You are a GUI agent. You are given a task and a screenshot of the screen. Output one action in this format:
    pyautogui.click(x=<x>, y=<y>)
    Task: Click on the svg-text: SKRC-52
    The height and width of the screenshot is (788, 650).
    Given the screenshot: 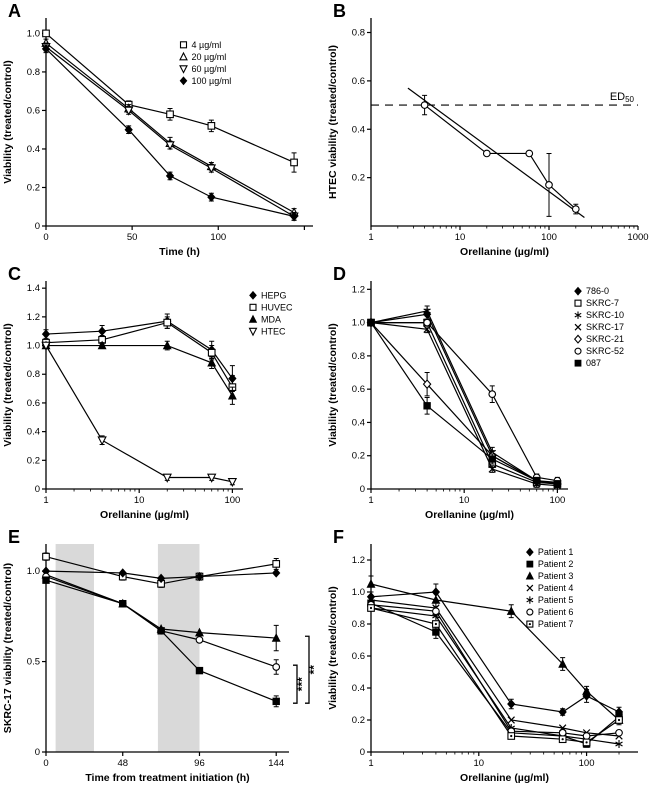 What is the action you would take?
    pyautogui.click(x=605, y=351)
    